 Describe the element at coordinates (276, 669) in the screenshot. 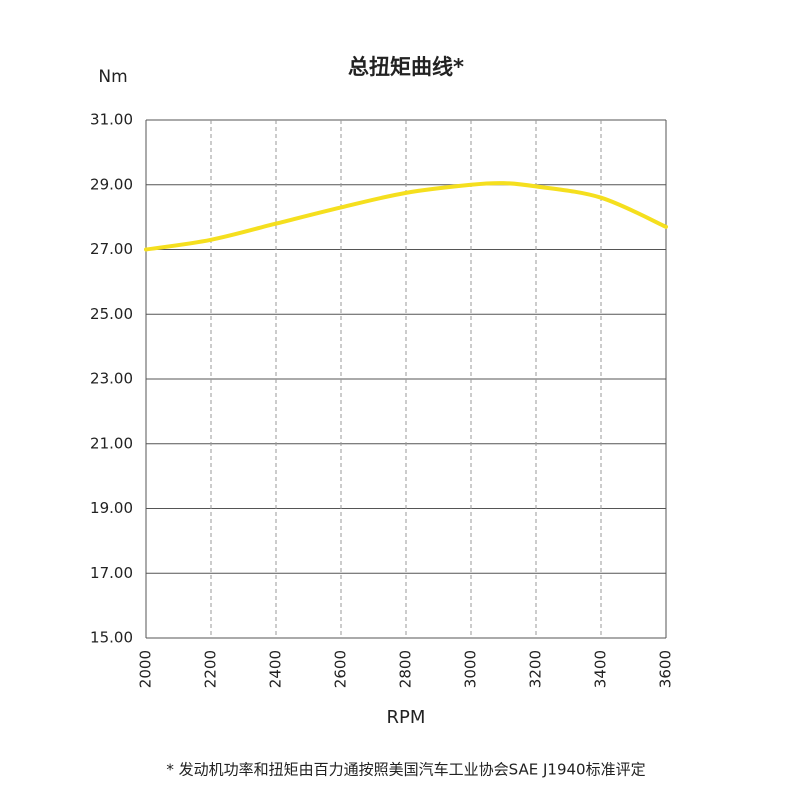

I see `x-tick-label: 2400` at that location.